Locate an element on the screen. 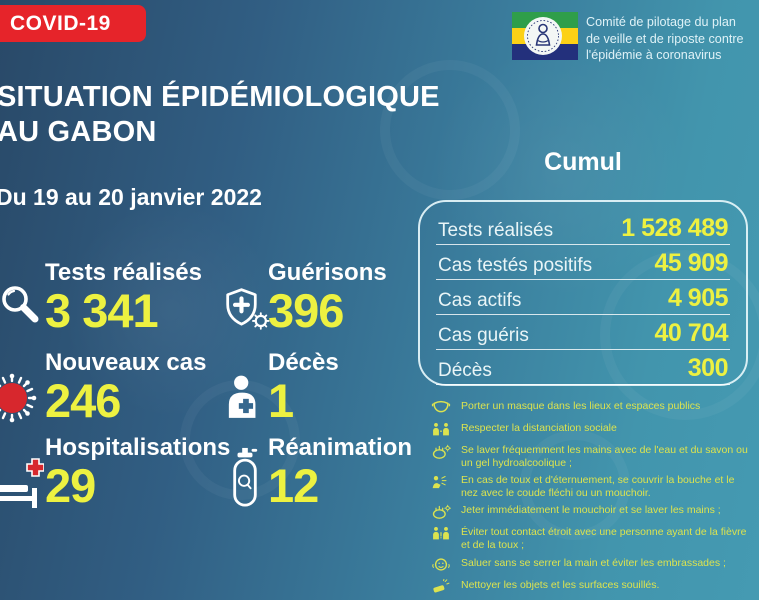 The width and height of the screenshot is (759, 600). stat-value: 29 is located at coordinates (70, 485).